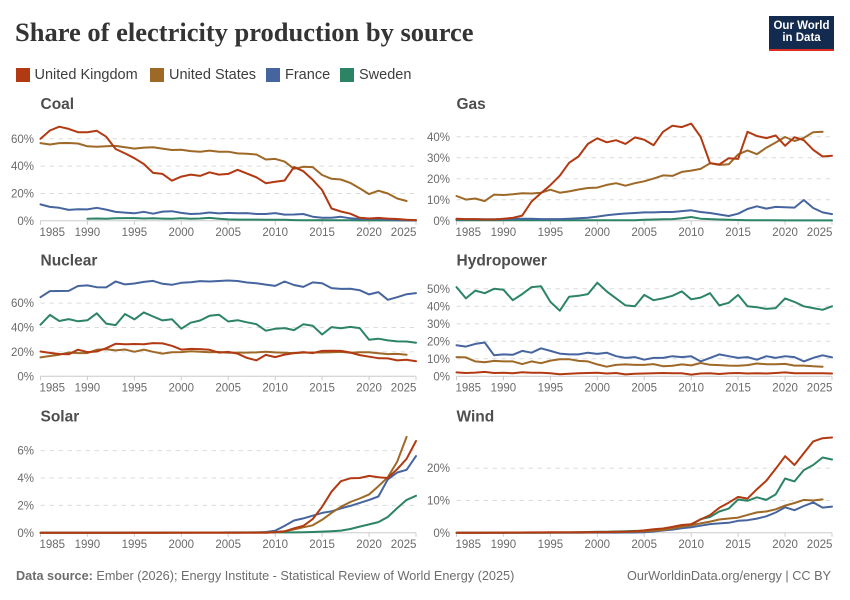 The height and width of the screenshot is (600, 850). Describe the element at coordinates (60, 417) in the screenshot. I see `svg-text: Solar` at that location.